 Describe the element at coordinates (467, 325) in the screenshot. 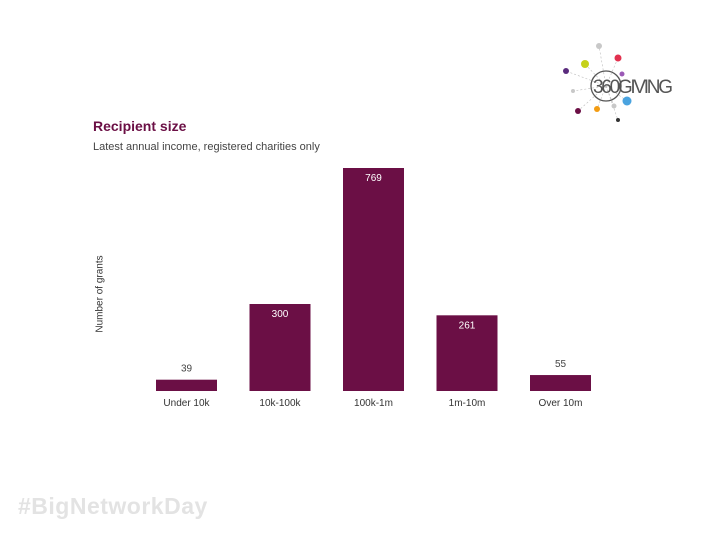

I see `data-label: 261` at that location.